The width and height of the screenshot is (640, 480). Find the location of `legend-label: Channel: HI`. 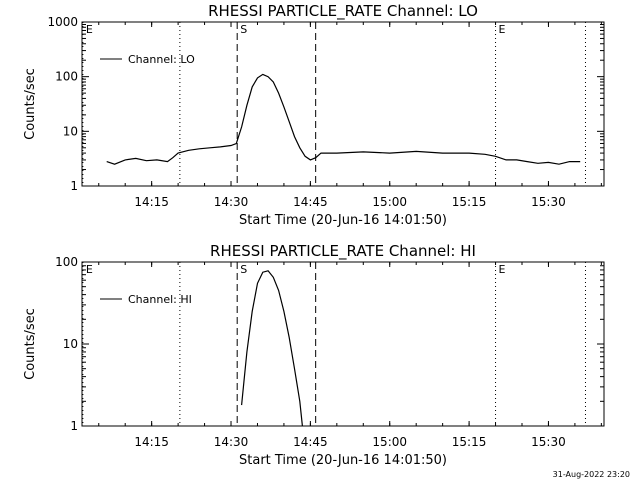

legend-label: Channel: HI is located at coordinates (160, 299).